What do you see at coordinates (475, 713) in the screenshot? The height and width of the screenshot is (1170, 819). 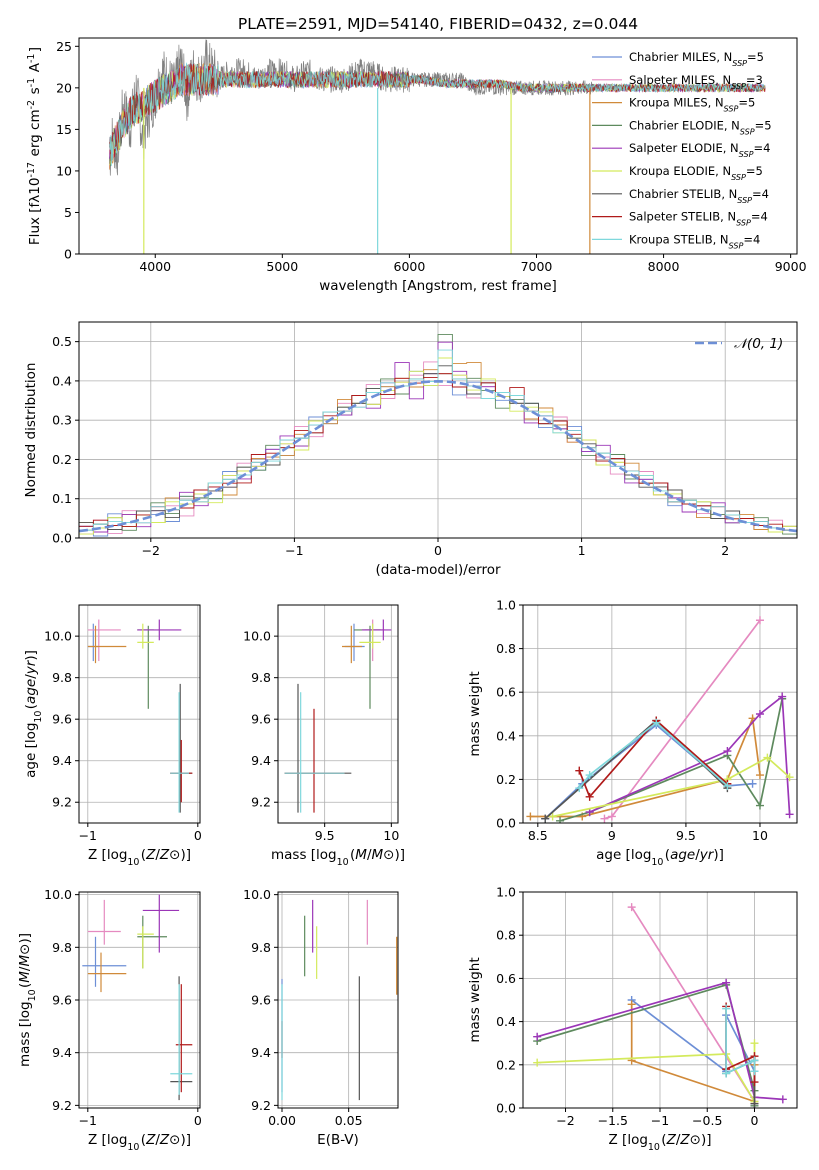 I see `y-axis-label: mass weight` at bounding box center [475, 713].